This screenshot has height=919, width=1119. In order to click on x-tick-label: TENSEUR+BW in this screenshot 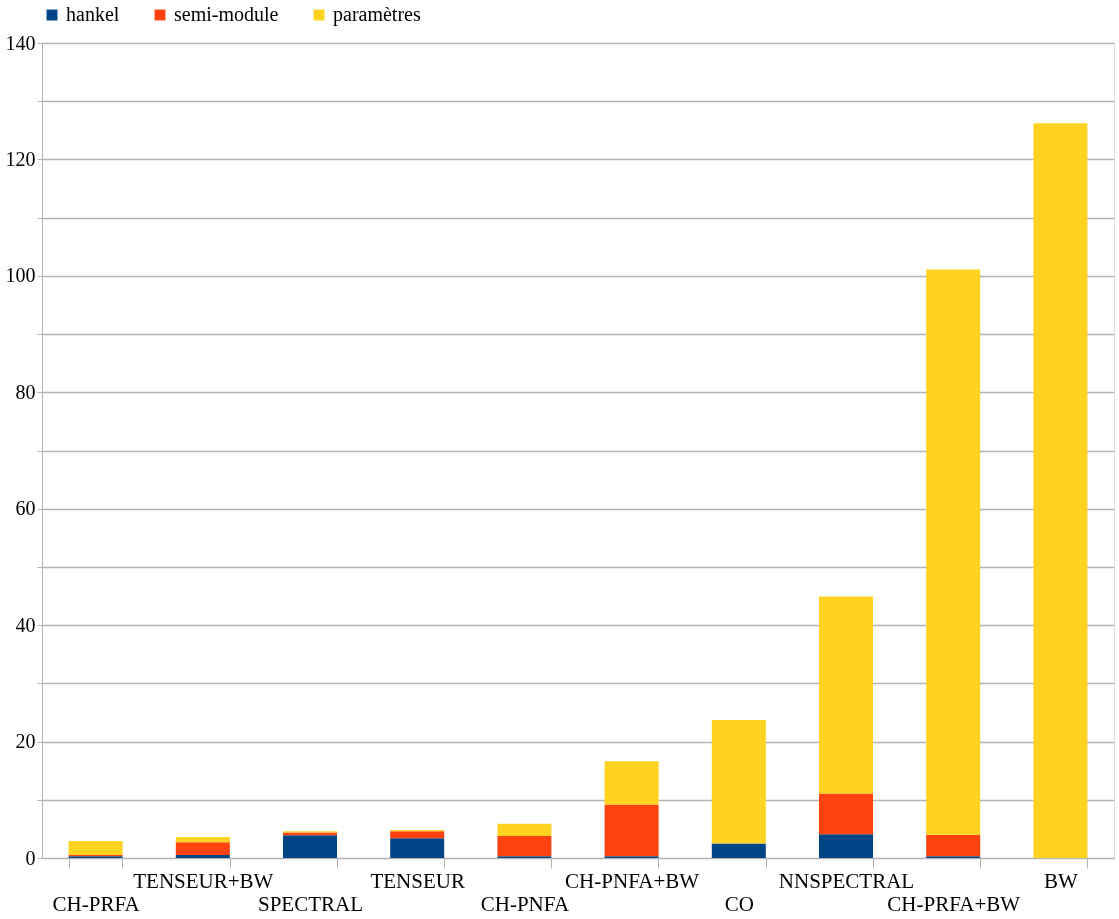, I will do `click(203, 880)`.